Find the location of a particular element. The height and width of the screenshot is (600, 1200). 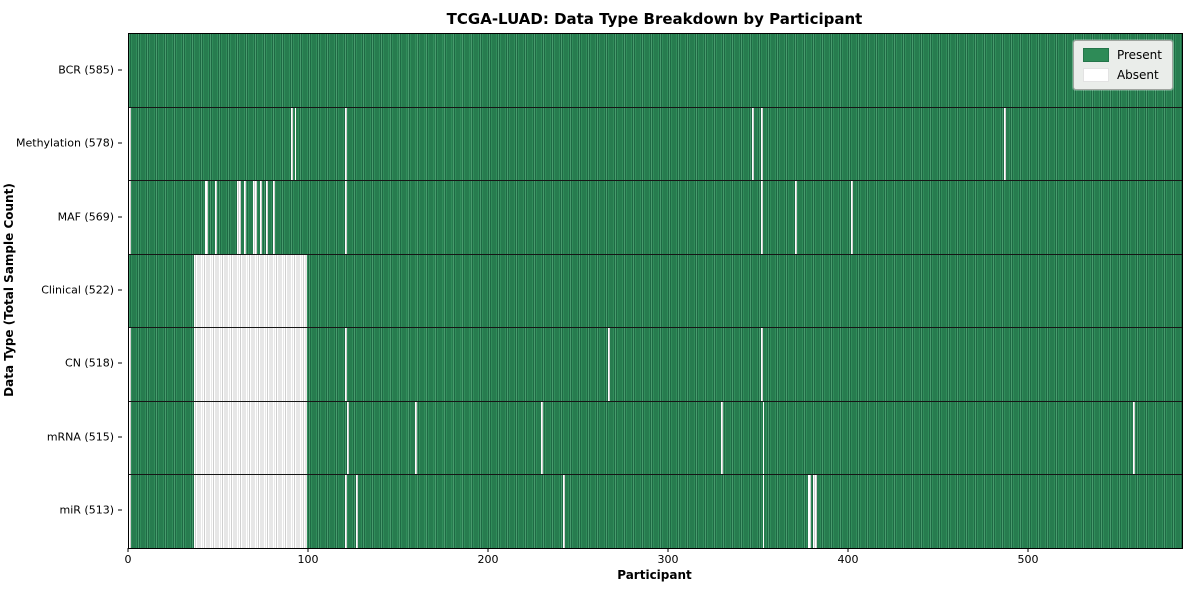

row-cn is located at coordinates (655, 365).